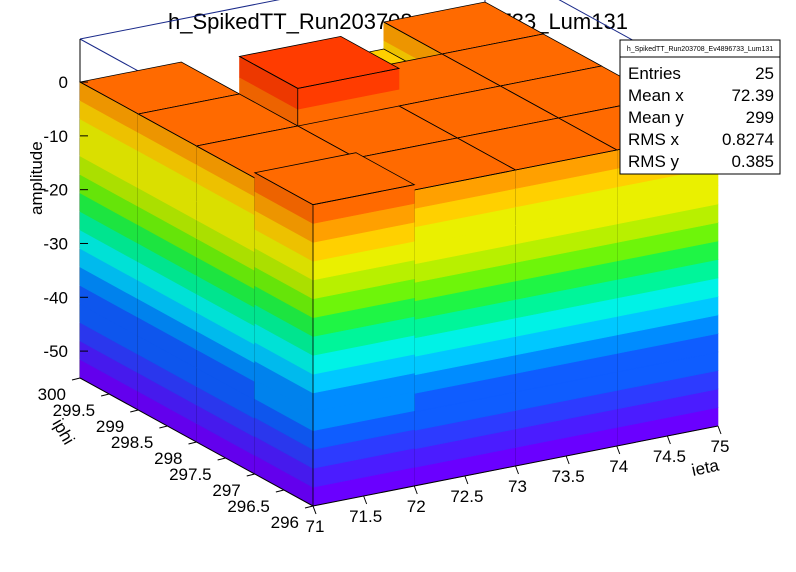 The width and height of the screenshot is (796, 572). What do you see at coordinates (705, 468) in the screenshot?
I see `x-axis-label: ieta` at bounding box center [705, 468].